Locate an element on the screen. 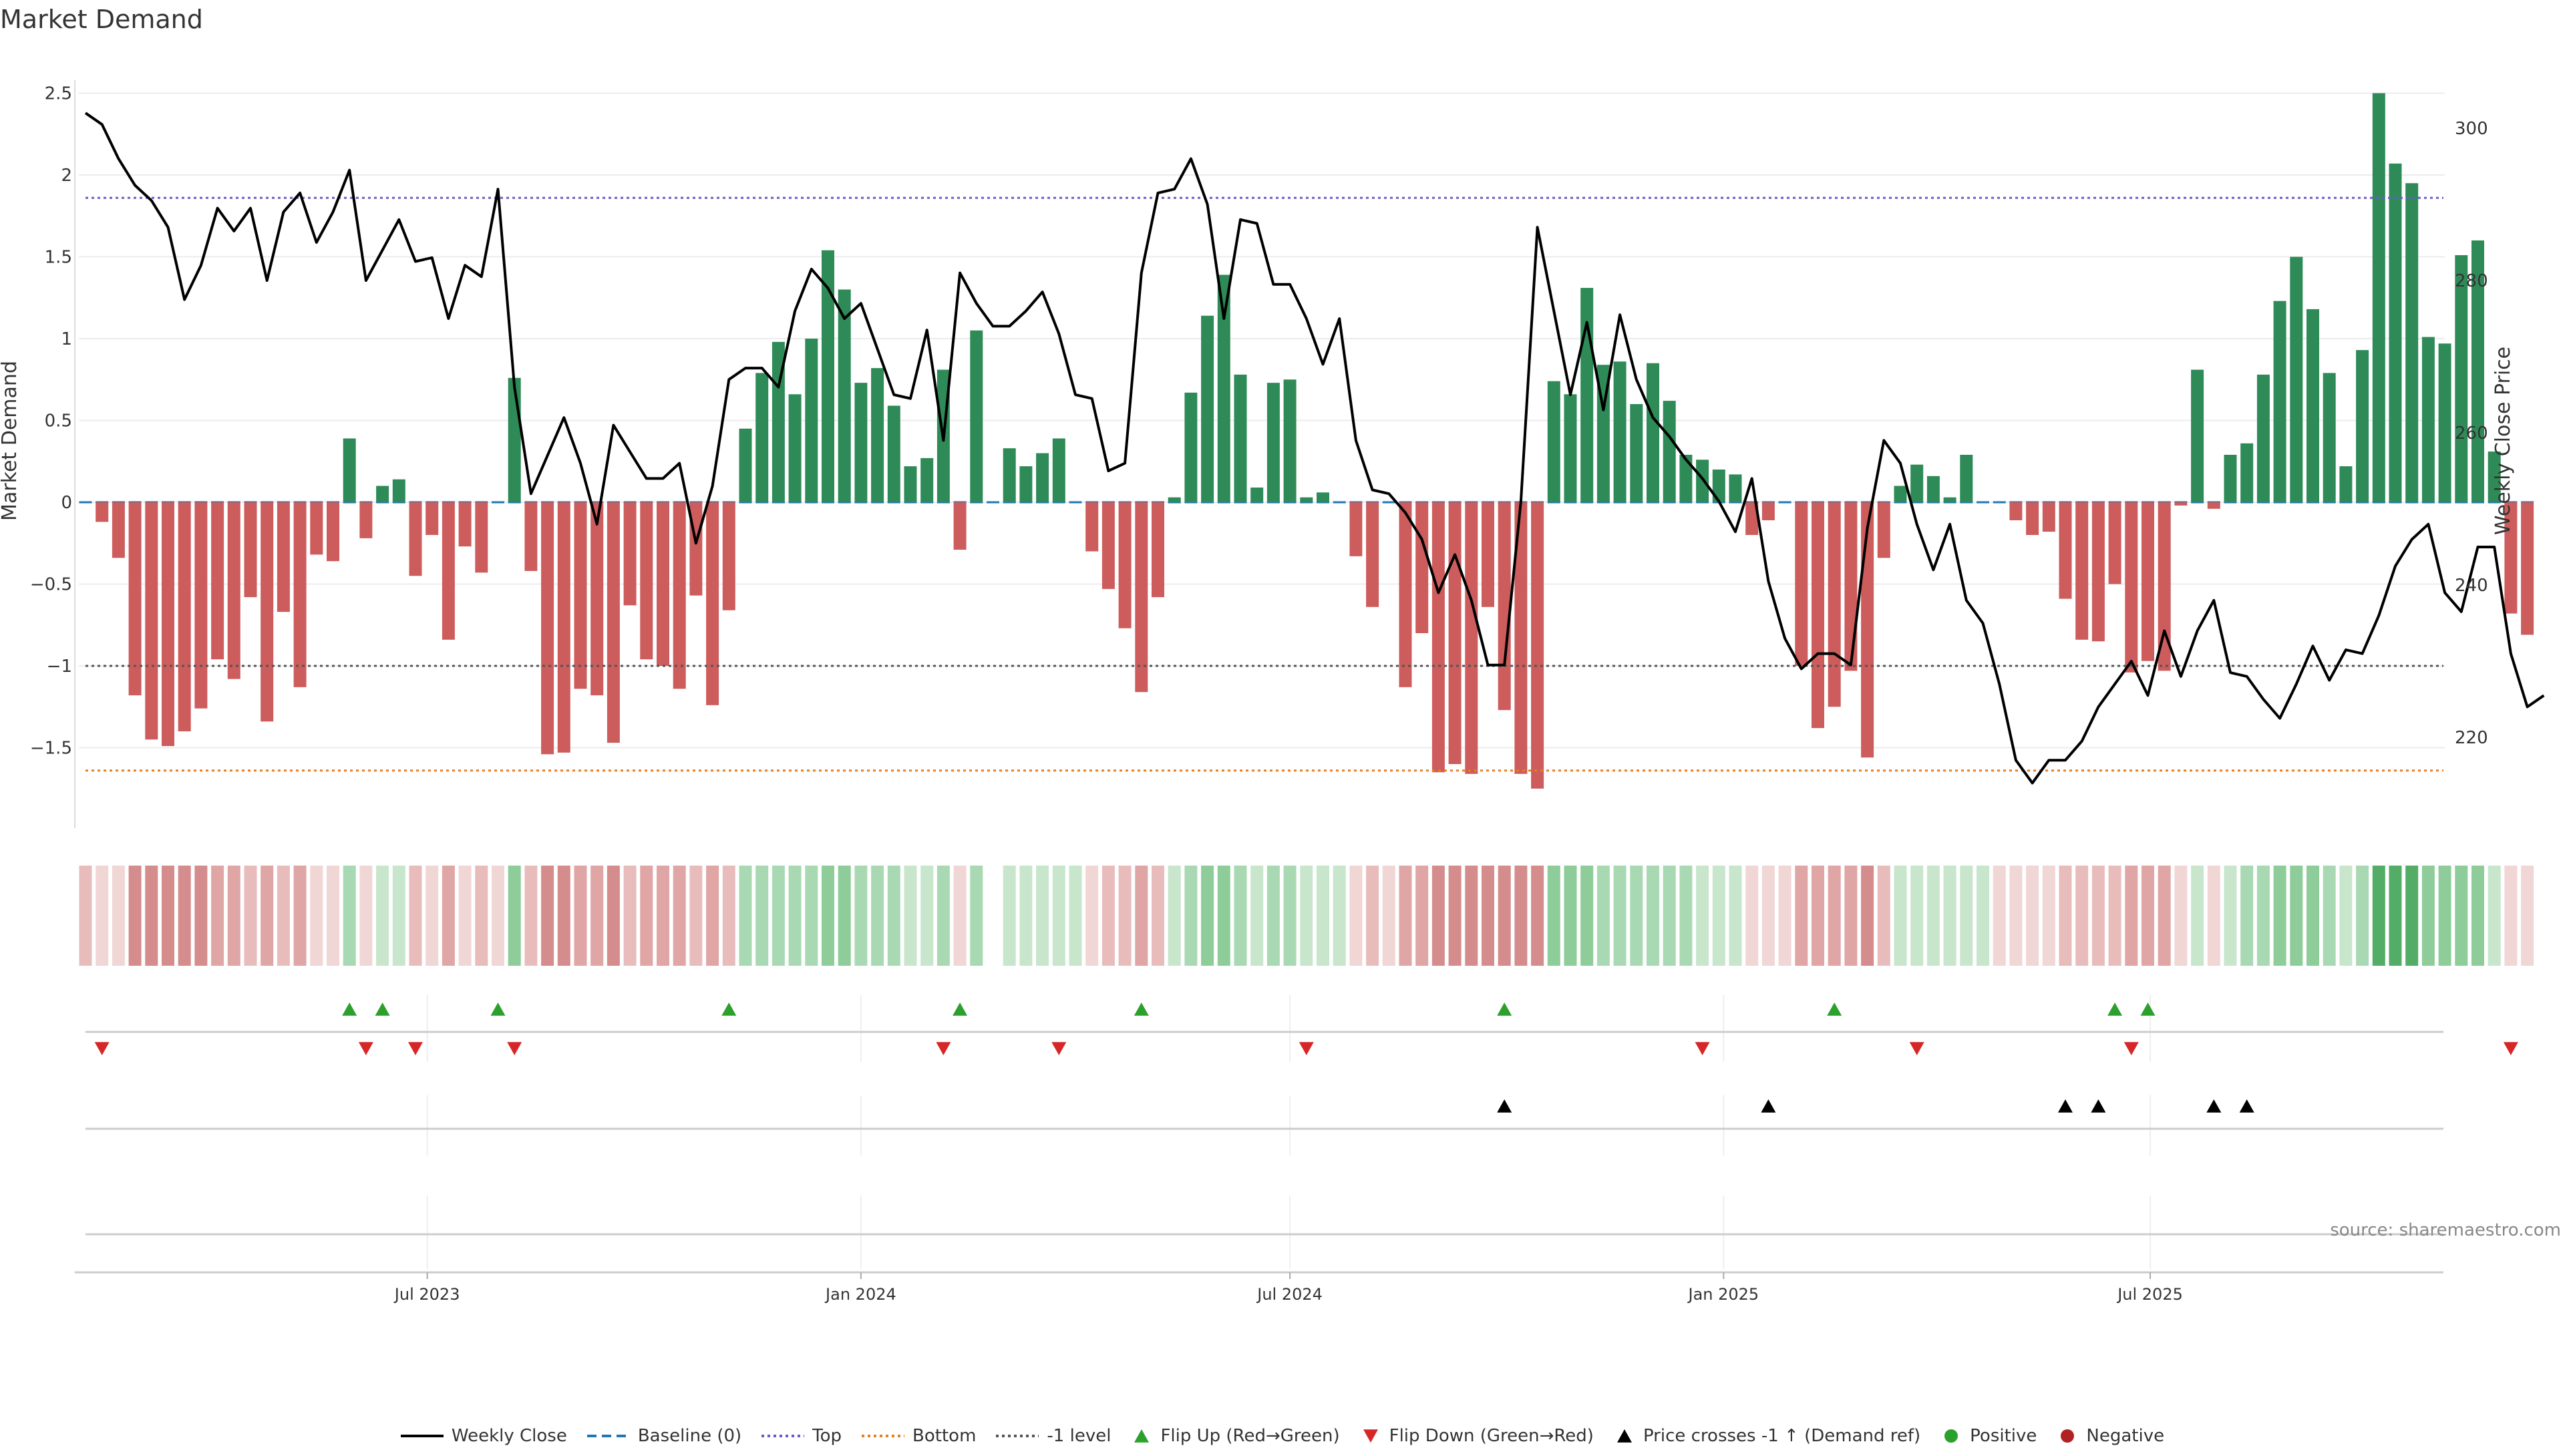  y-left-tick-label: 2.5 is located at coordinates (58, 94).